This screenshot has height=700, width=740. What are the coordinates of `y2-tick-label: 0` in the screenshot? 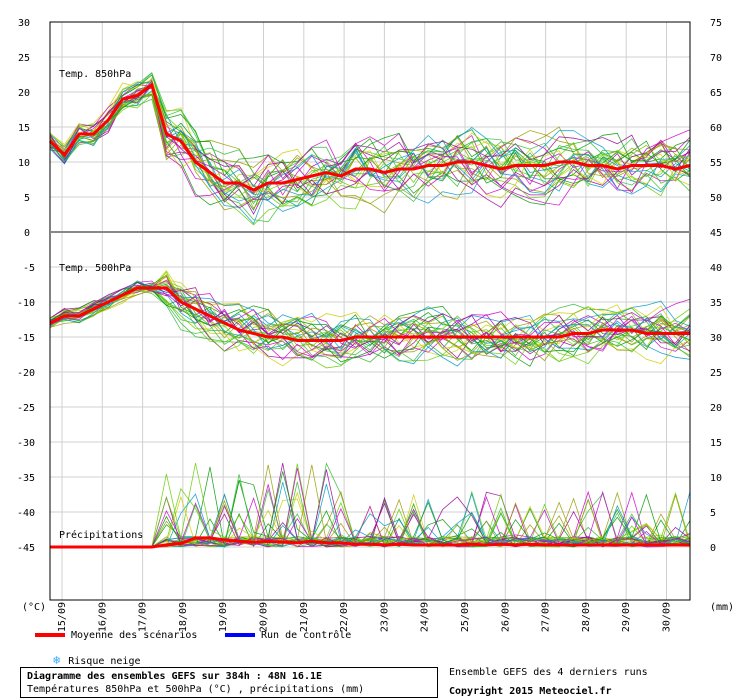 It's located at (713, 548).